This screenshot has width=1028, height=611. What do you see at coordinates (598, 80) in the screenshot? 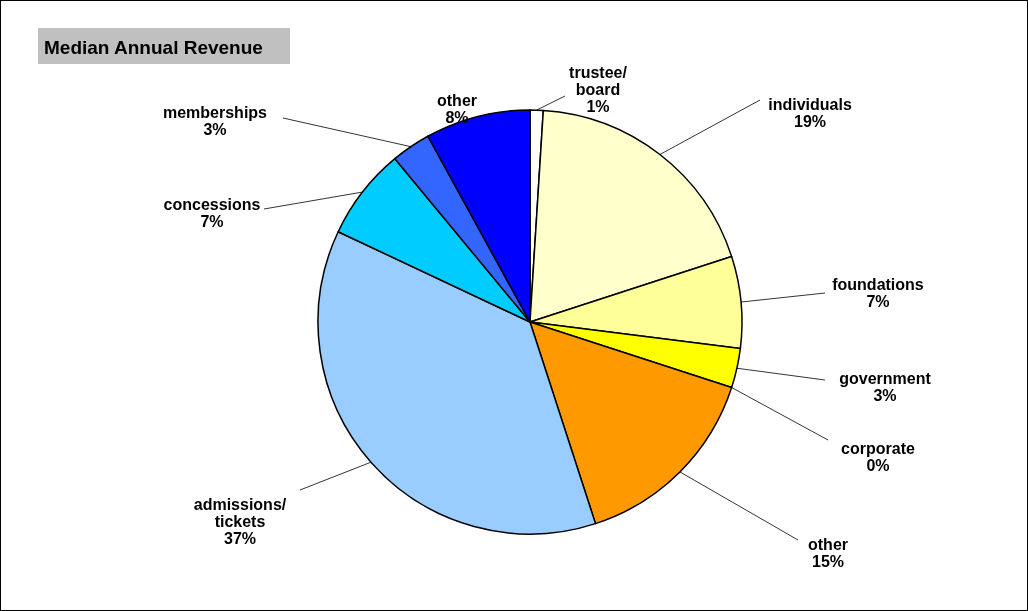
I see `slice-label: trustee/board` at bounding box center [598, 80].